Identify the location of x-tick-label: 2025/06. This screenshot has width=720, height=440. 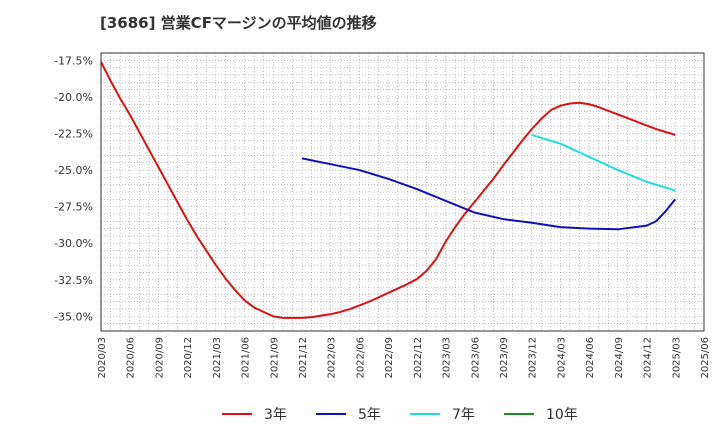
(705, 358).